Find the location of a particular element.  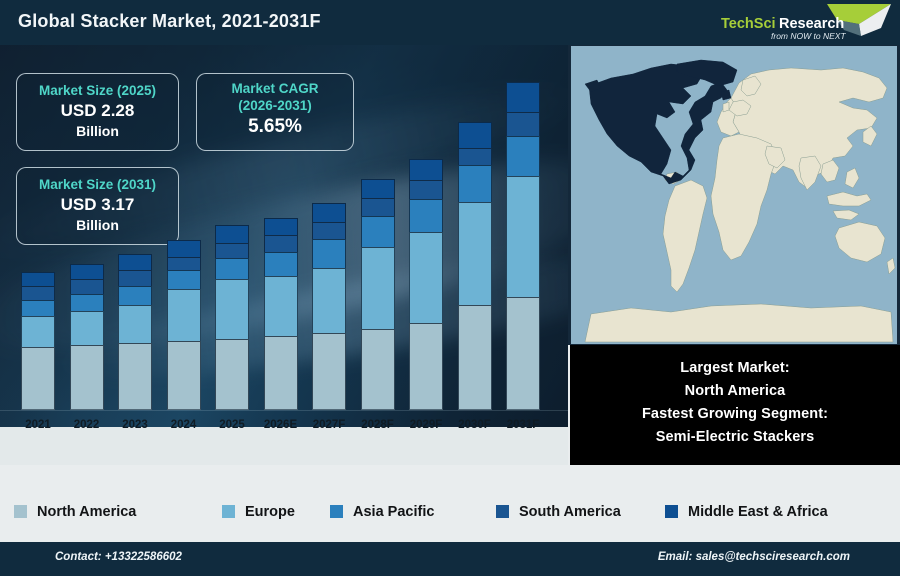

x-axis-label-2030F: 2030F is located at coordinates (474, 425).